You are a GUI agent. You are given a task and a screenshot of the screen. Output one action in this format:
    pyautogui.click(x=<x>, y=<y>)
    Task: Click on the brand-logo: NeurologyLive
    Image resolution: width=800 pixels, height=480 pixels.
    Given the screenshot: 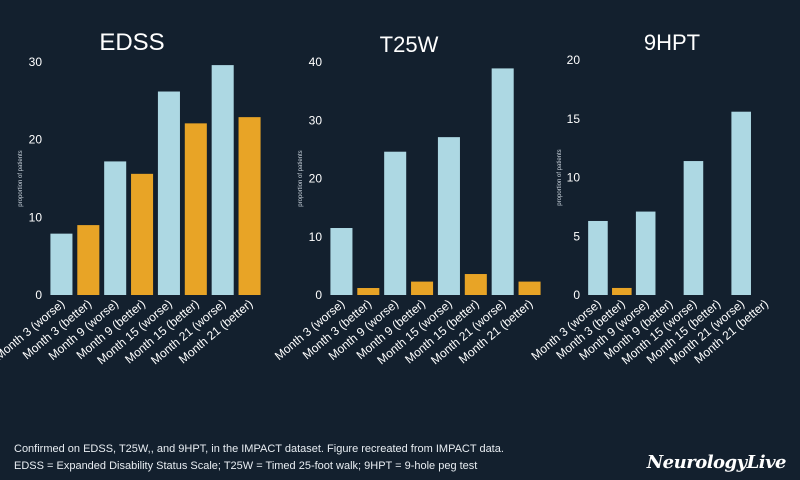 What is the action you would take?
    pyautogui.click(x=716, y=462)
    